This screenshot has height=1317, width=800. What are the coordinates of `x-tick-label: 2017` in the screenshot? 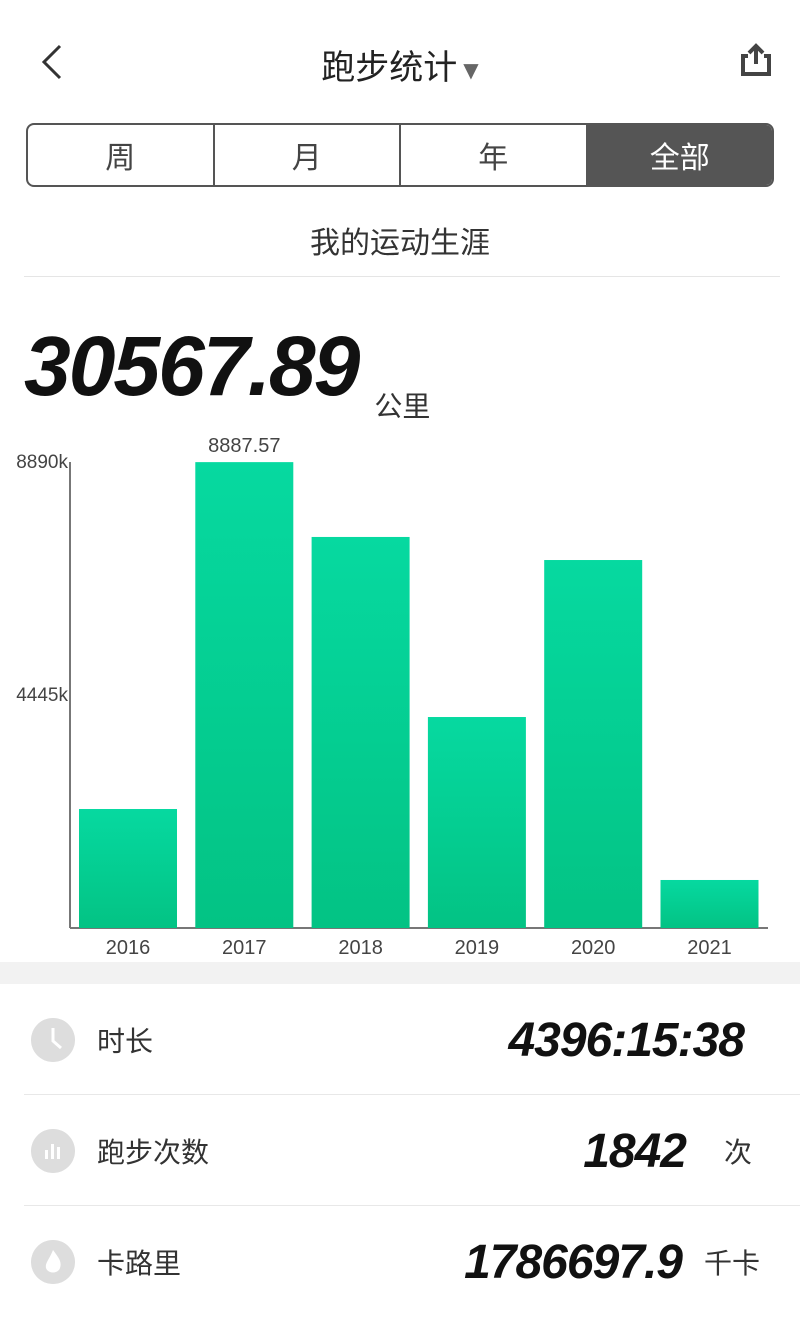 It's located at (244, 948).